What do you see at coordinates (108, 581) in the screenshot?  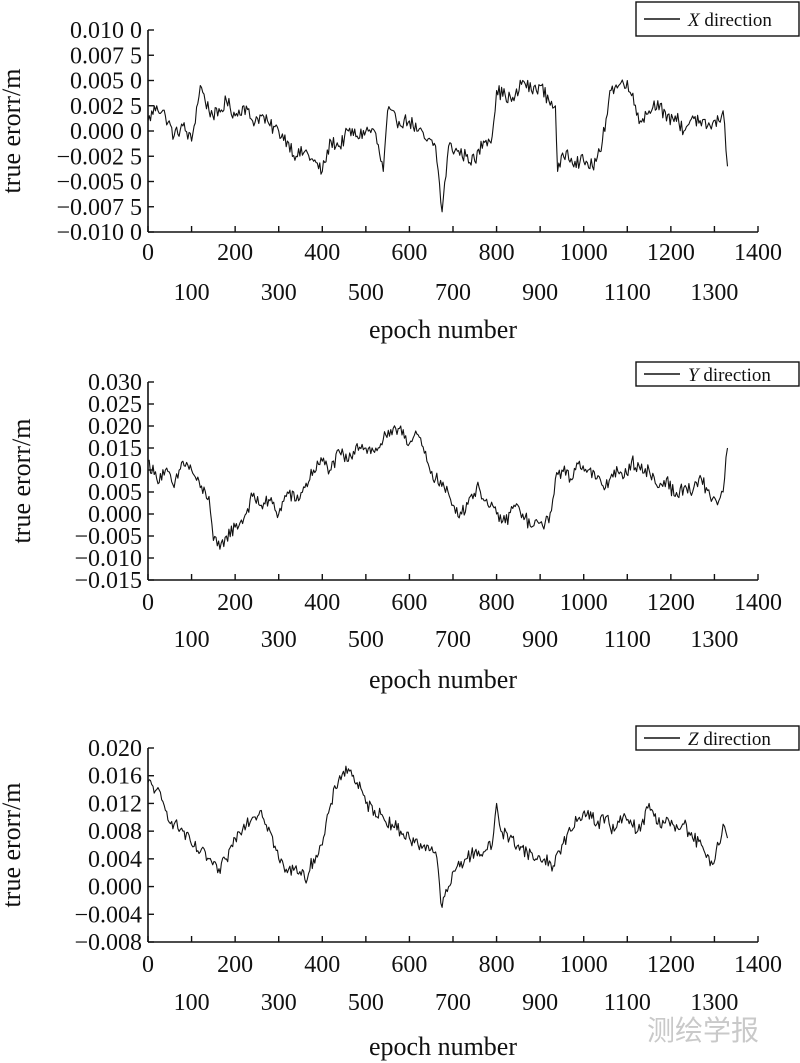 I see `y-tick-label: −0.015` at bounding box center [108, 581].